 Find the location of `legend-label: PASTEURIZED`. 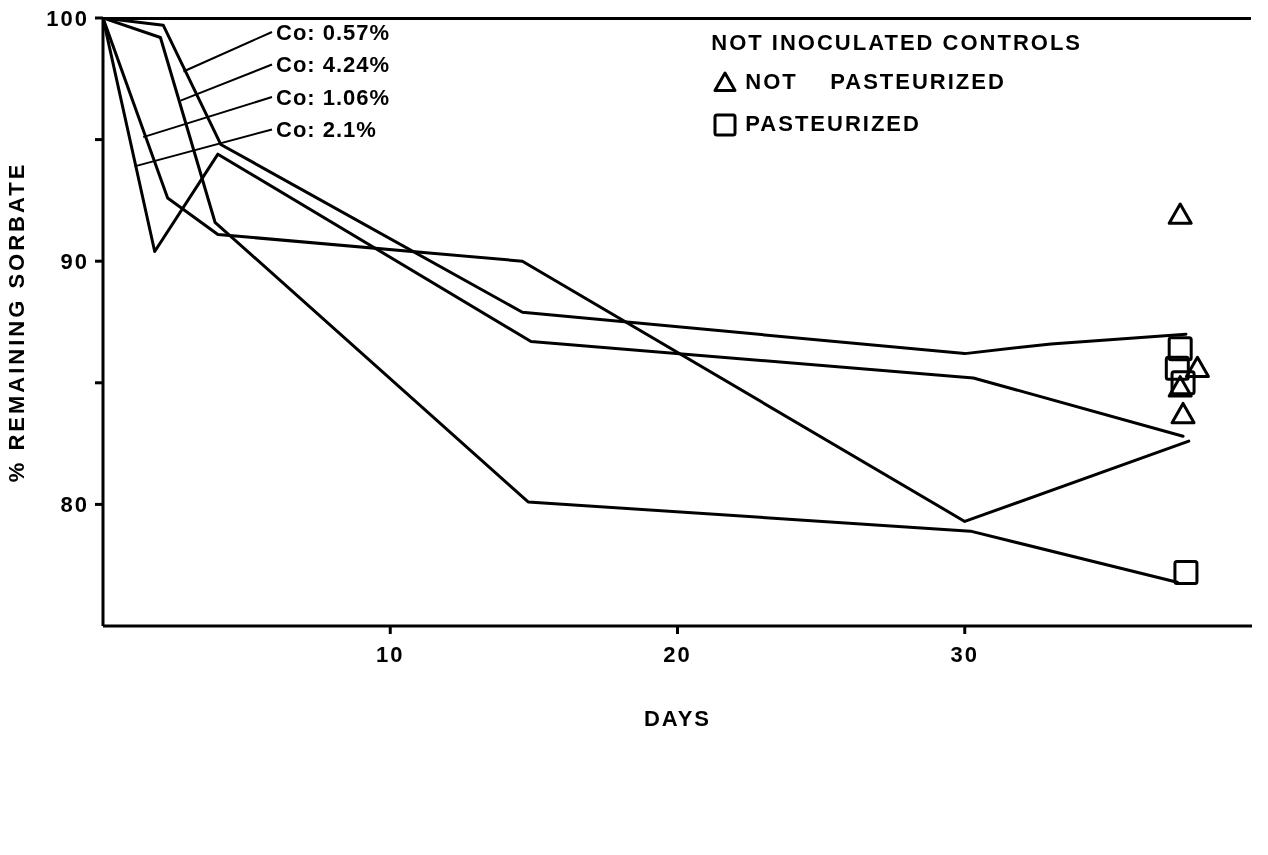

legend-label: PASTEURIZED is located at coordinates (833, 124).